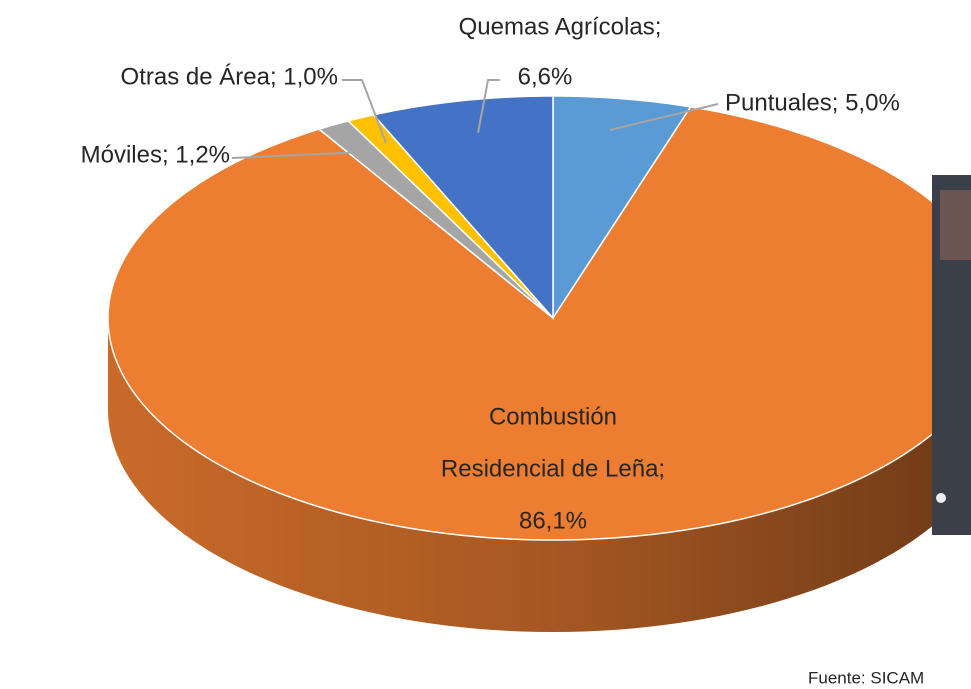 The image size is (971, 689). What do you see at coordinates (229, 76) in the screenshot?
I see `data-label: Otras de Área; 1,0%` at bounding box center [229, 76].